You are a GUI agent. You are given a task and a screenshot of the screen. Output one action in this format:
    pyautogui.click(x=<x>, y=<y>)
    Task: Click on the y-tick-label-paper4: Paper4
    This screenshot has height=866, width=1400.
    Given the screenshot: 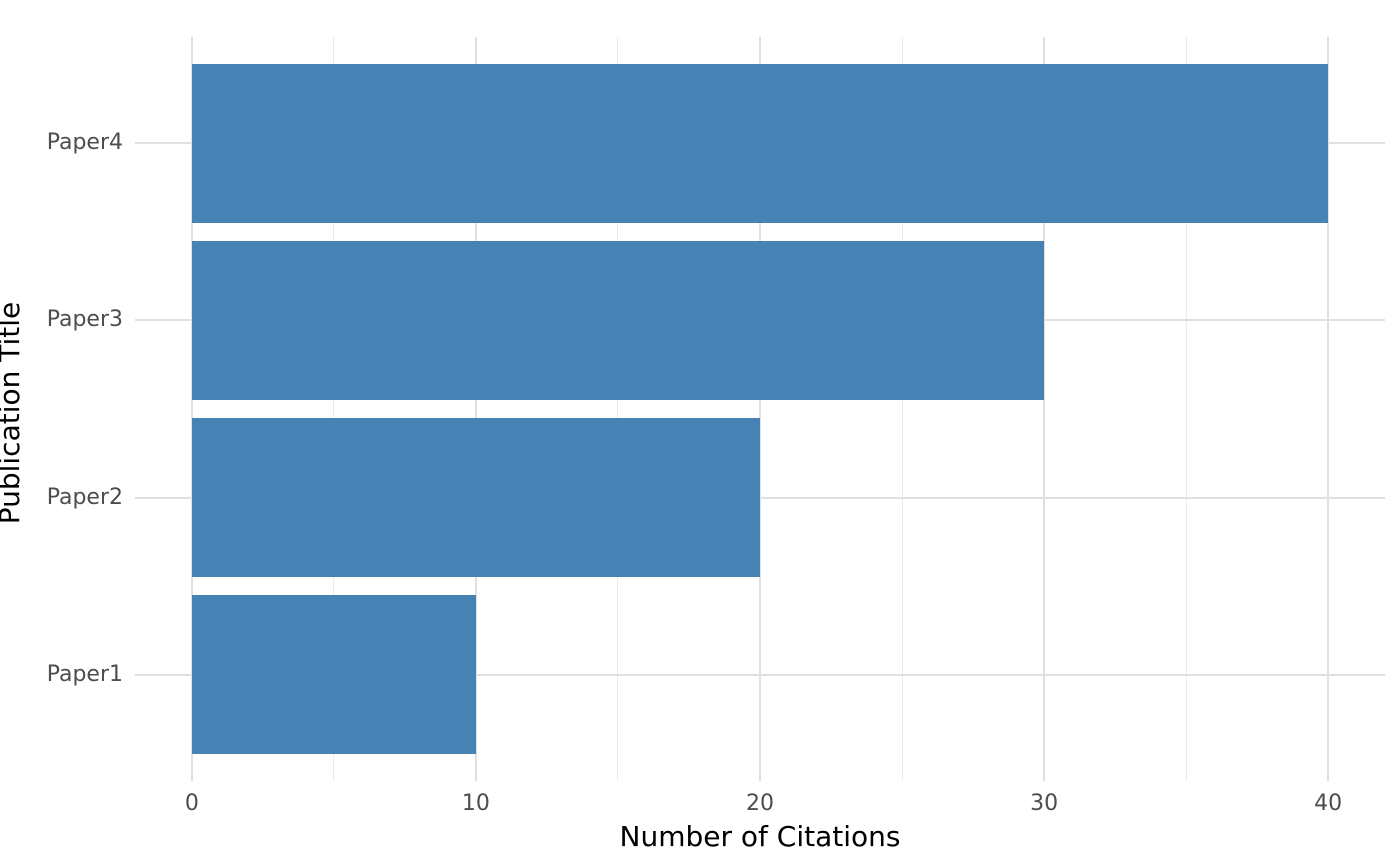 What is the action you would take?
    pyautogui.click(x=84, y=143)
    